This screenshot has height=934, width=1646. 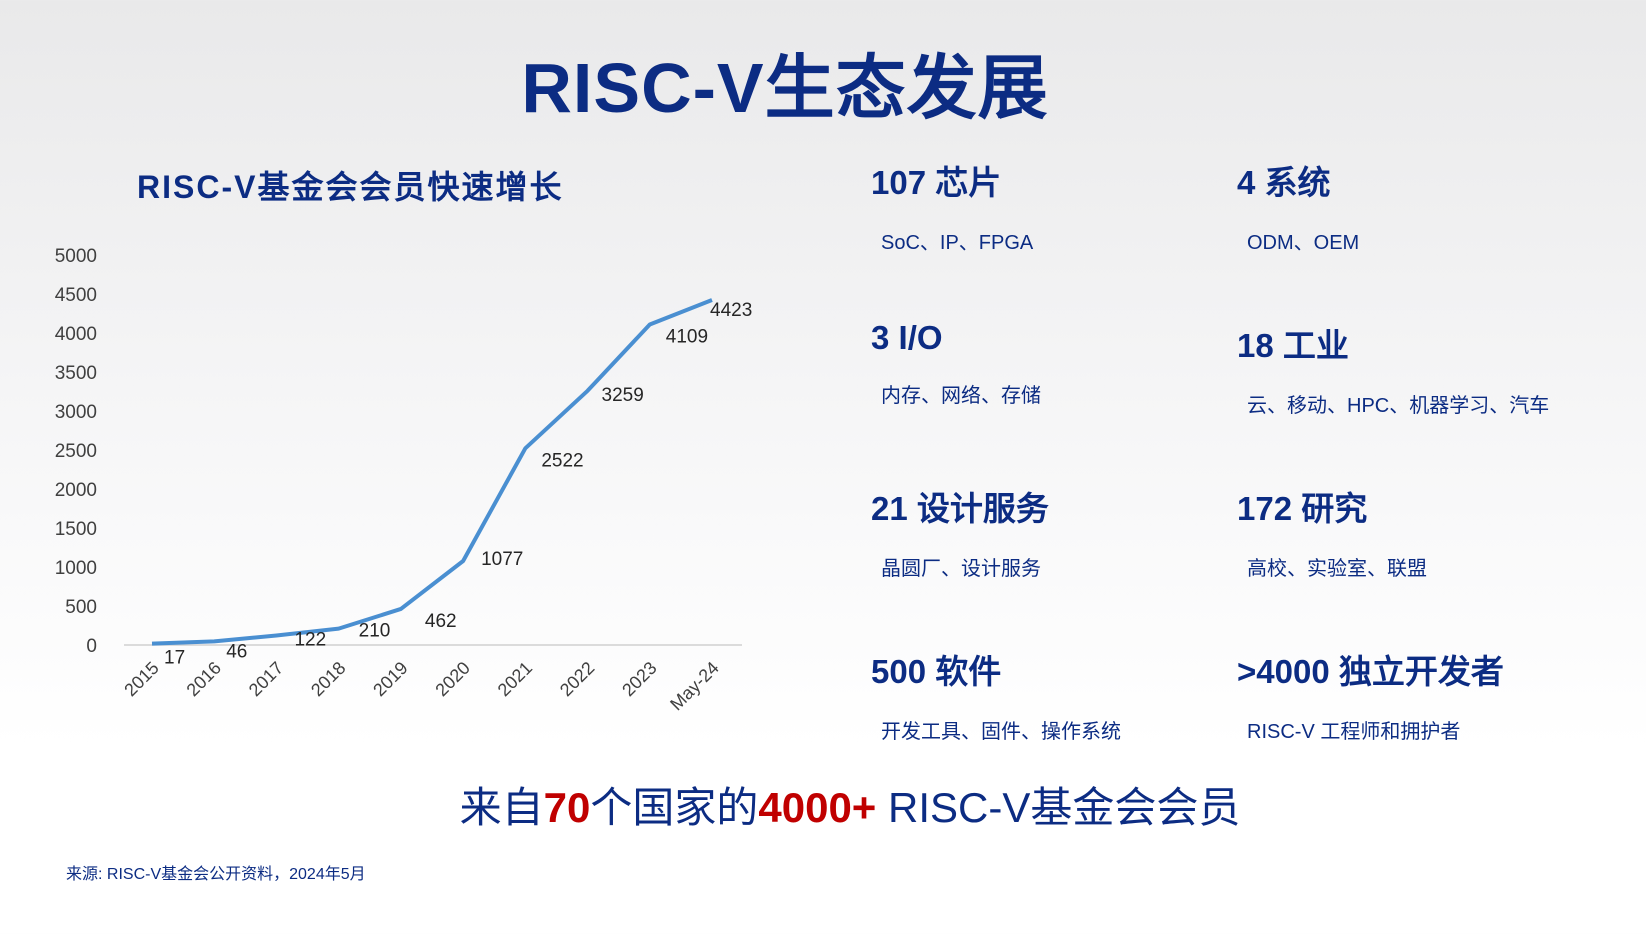 What do you see at coordinates (76, 373) in the screenshot?
I see `y-tick-label: 3500` at bounding box center [76, 373].